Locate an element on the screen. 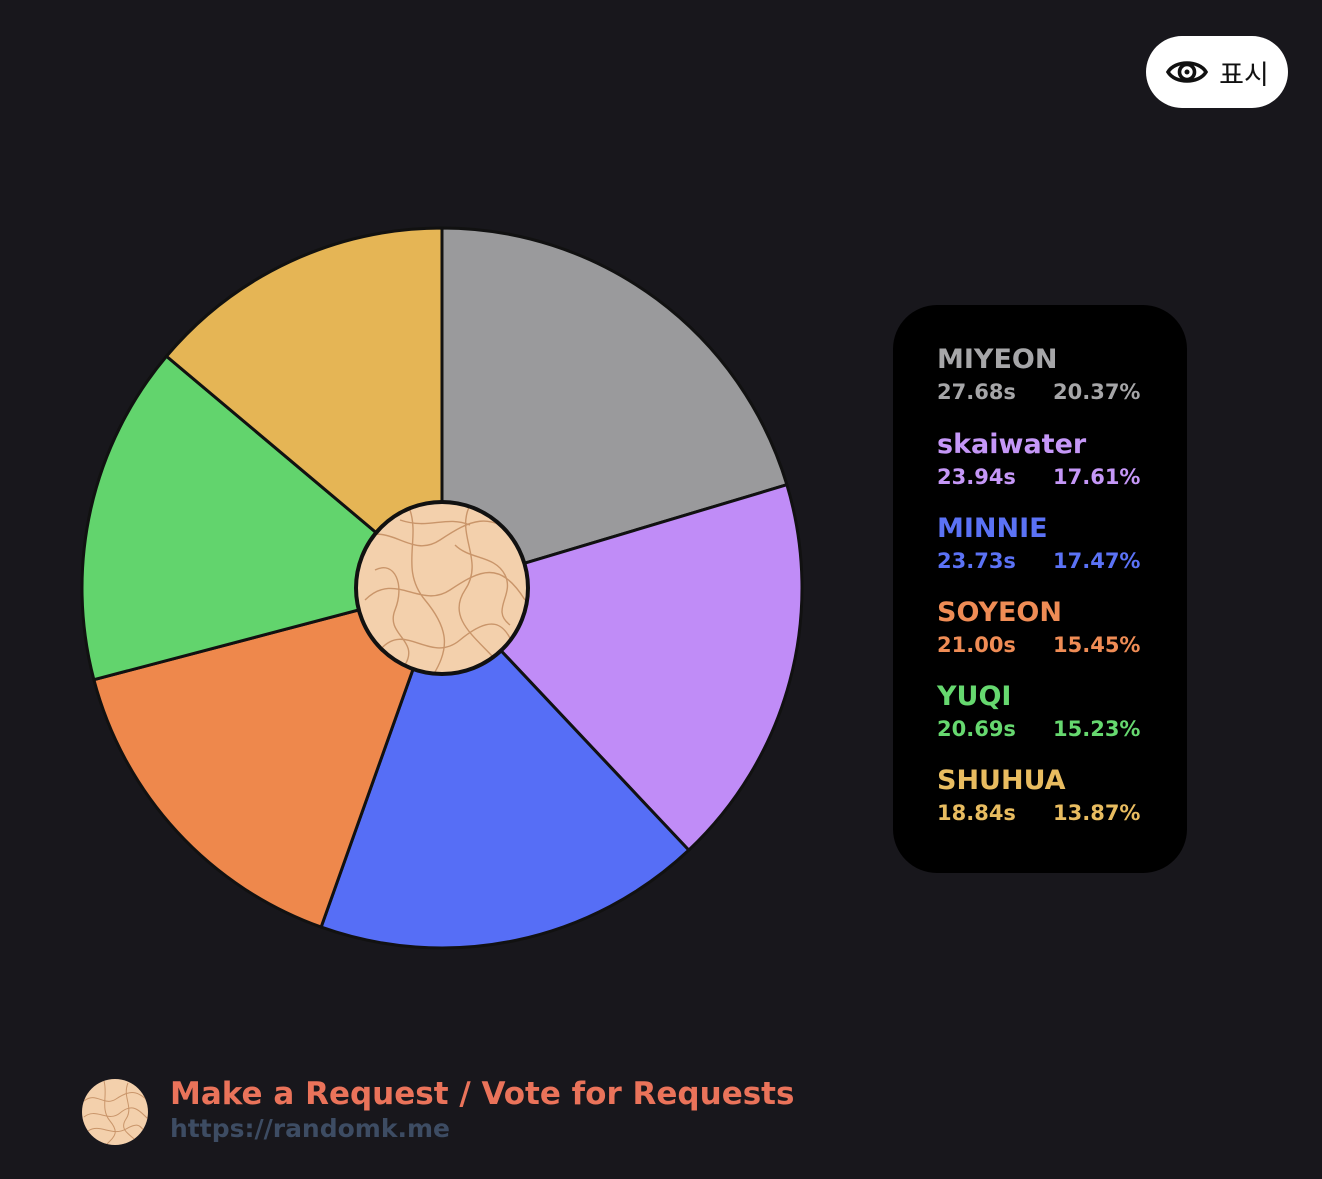  legend-name: YUQI is located at coordinates (974, 696).